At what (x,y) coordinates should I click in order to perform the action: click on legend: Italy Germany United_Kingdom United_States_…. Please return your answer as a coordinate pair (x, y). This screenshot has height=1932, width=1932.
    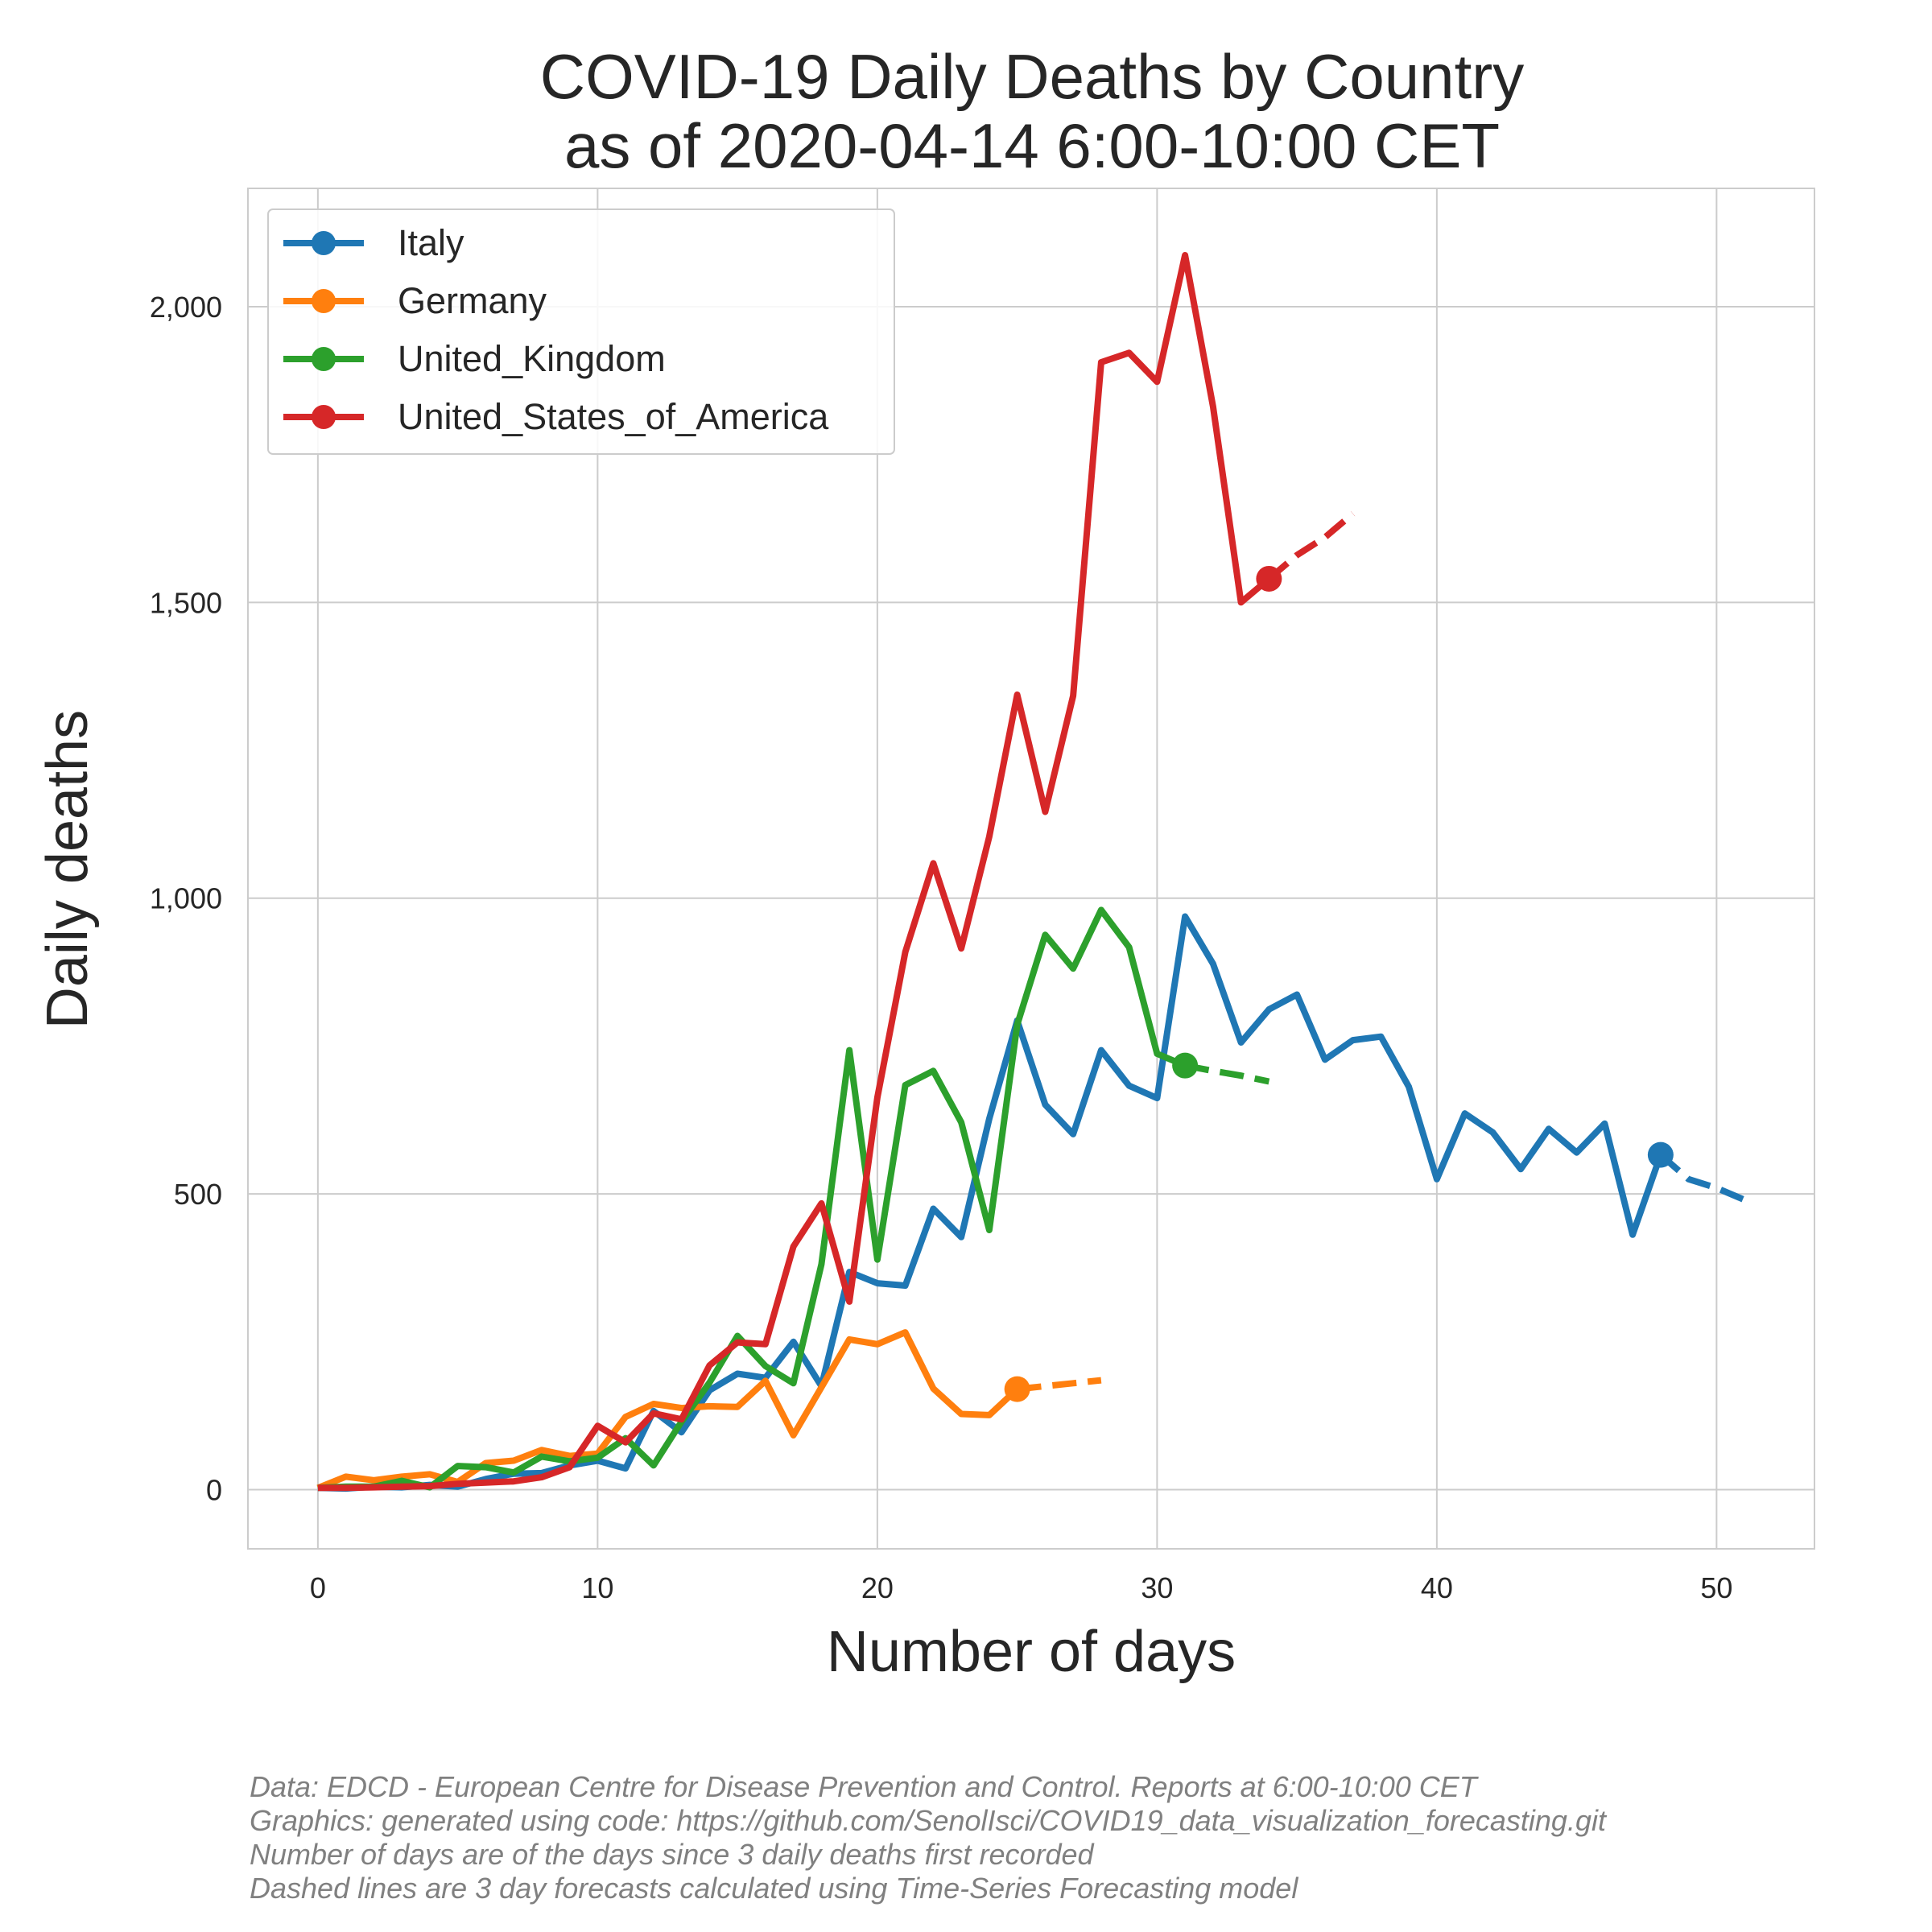
    Looking at the image, I should click on (581, 331).